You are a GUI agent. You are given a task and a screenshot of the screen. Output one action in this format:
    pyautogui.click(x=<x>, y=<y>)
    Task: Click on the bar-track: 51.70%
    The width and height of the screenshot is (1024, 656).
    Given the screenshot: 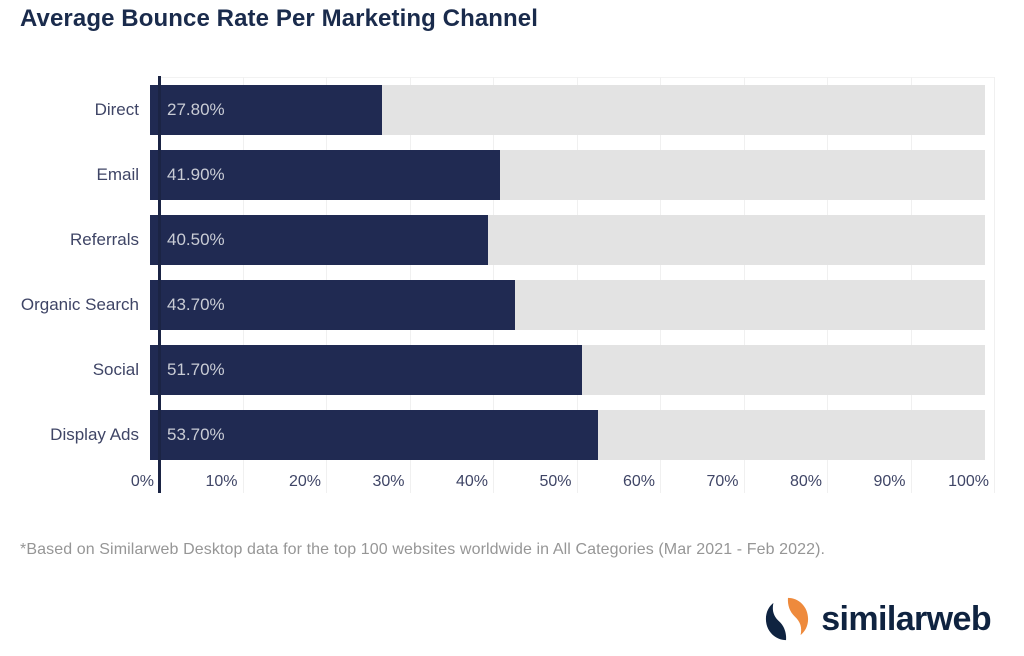 What is the action you would take?
    pyautogui.click(x=567, y=370)
    